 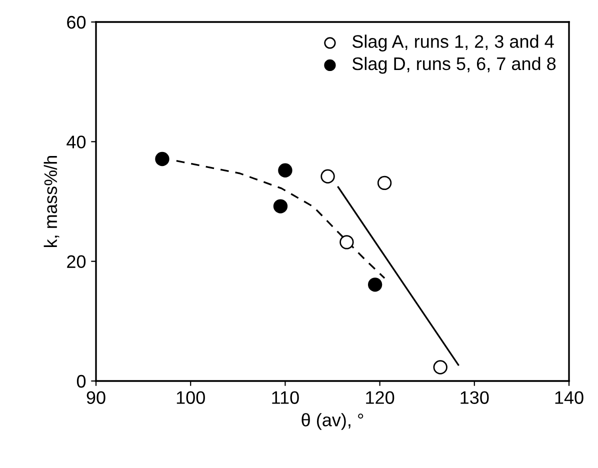 What do you see at coordinates (76, 22) in the screenshot?
I see `y-tick-label: 60` at bounding box center [76, 22].